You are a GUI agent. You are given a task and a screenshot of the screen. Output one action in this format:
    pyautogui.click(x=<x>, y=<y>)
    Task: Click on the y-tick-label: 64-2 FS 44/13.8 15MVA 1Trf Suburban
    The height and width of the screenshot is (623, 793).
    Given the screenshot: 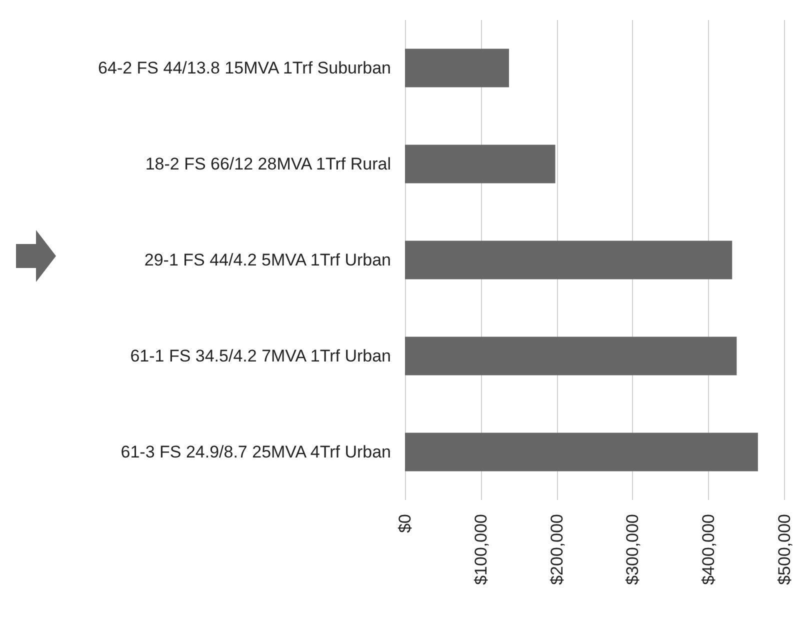 What is the action you would take?
    pyautogui.click(x=244, y=68)
    